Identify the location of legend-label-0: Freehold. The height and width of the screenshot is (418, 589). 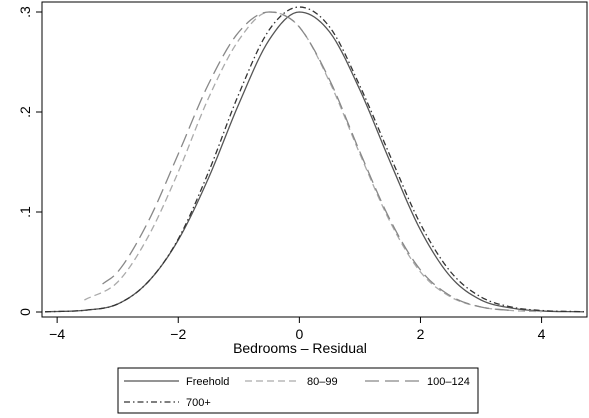
(207, 382).